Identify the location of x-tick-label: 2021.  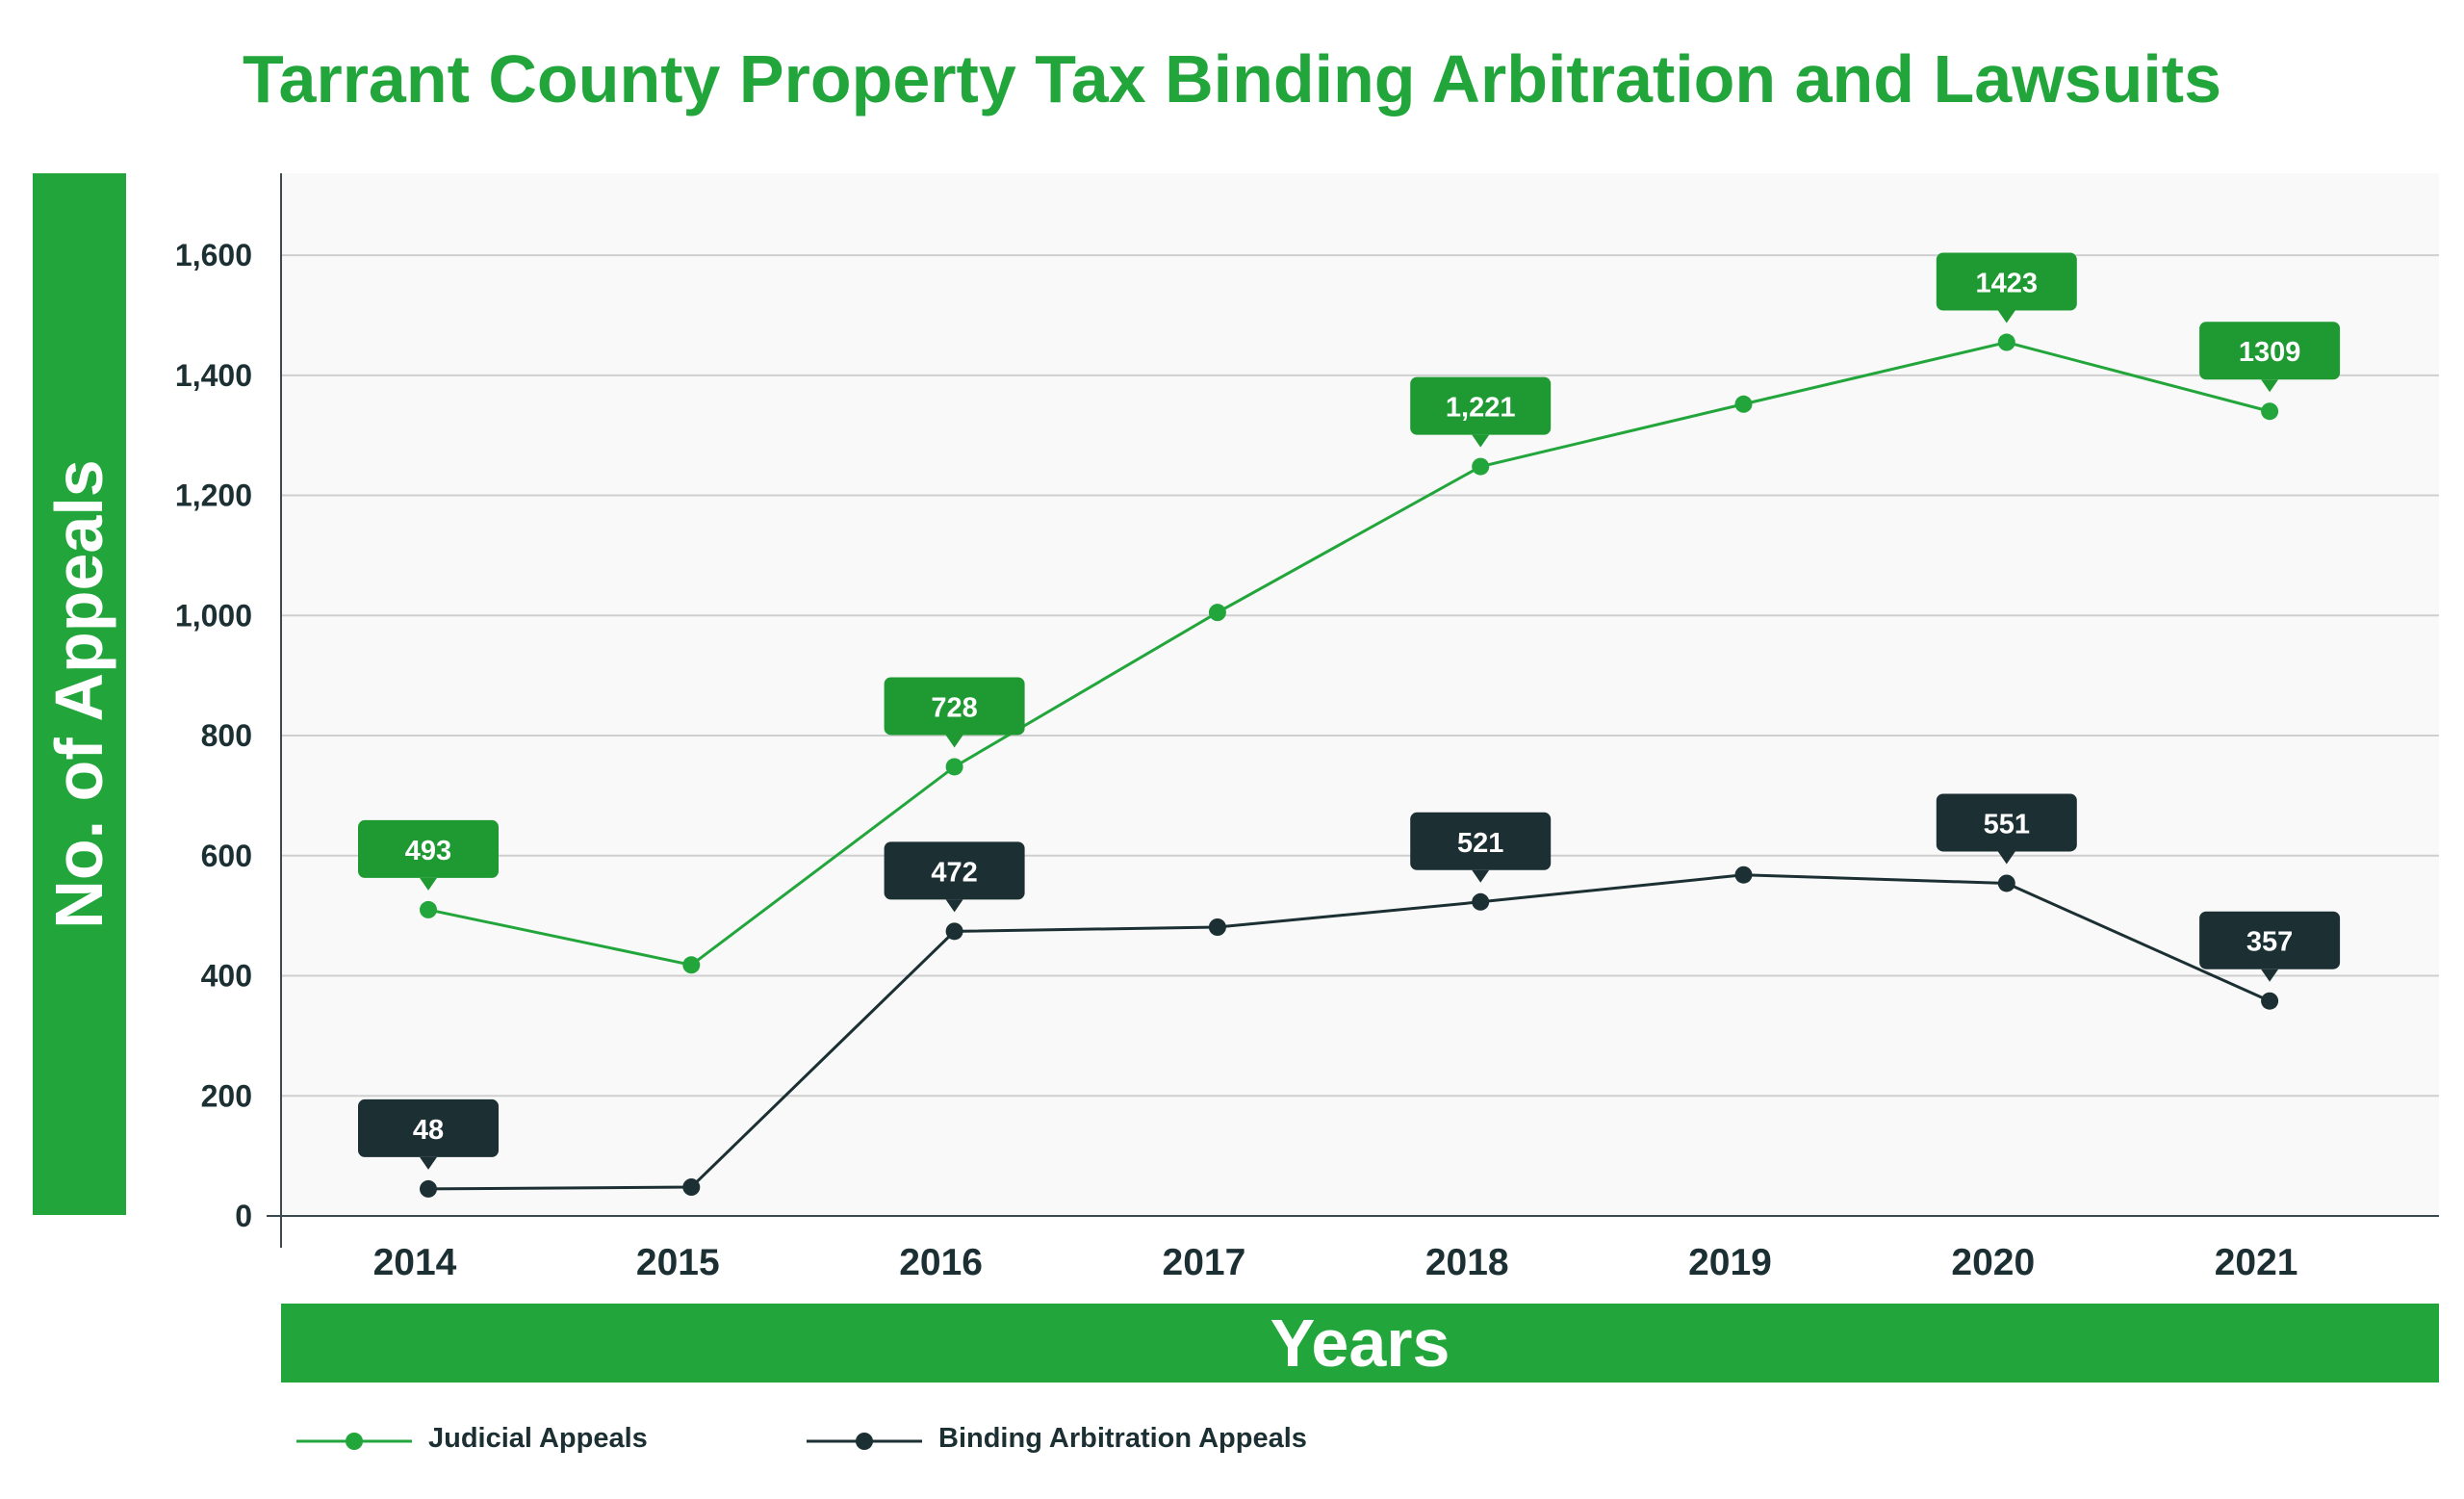
(2256, 1262).